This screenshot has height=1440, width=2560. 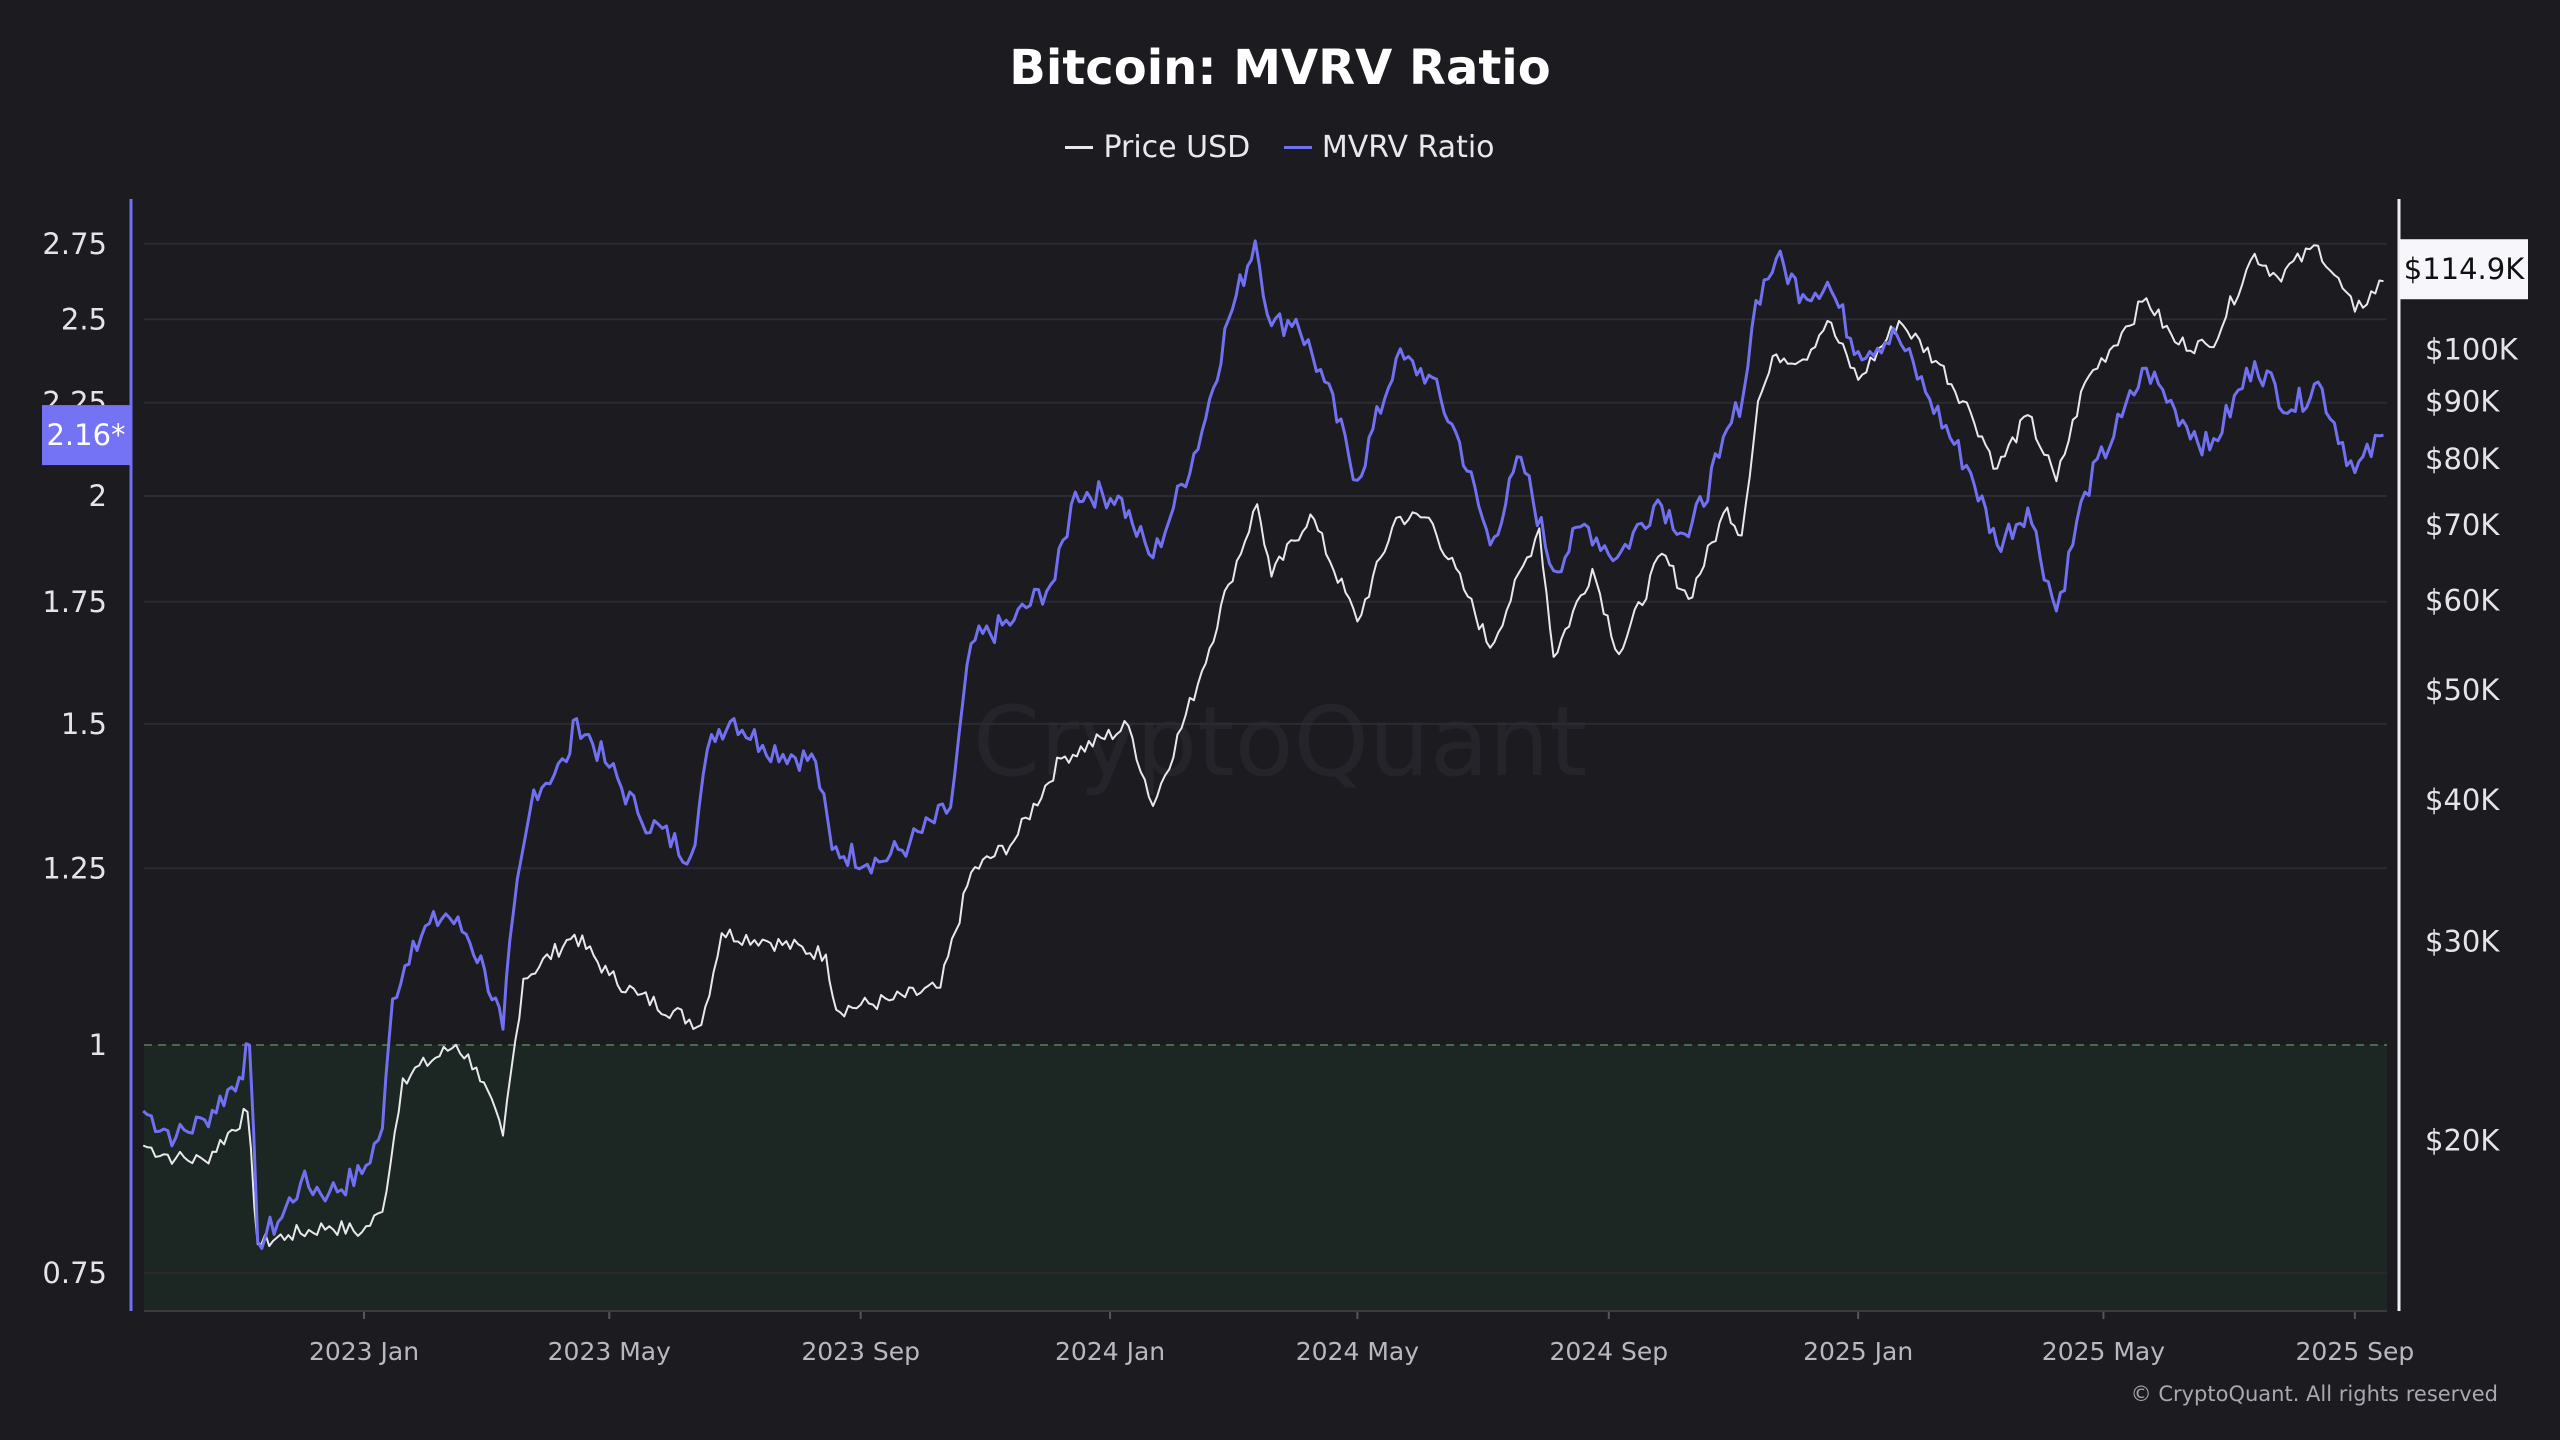 What do you see at coordinates (2472, 350) in the screenshot?
I see `right-tick-label: $100K` at bounding box center [2472, 350].